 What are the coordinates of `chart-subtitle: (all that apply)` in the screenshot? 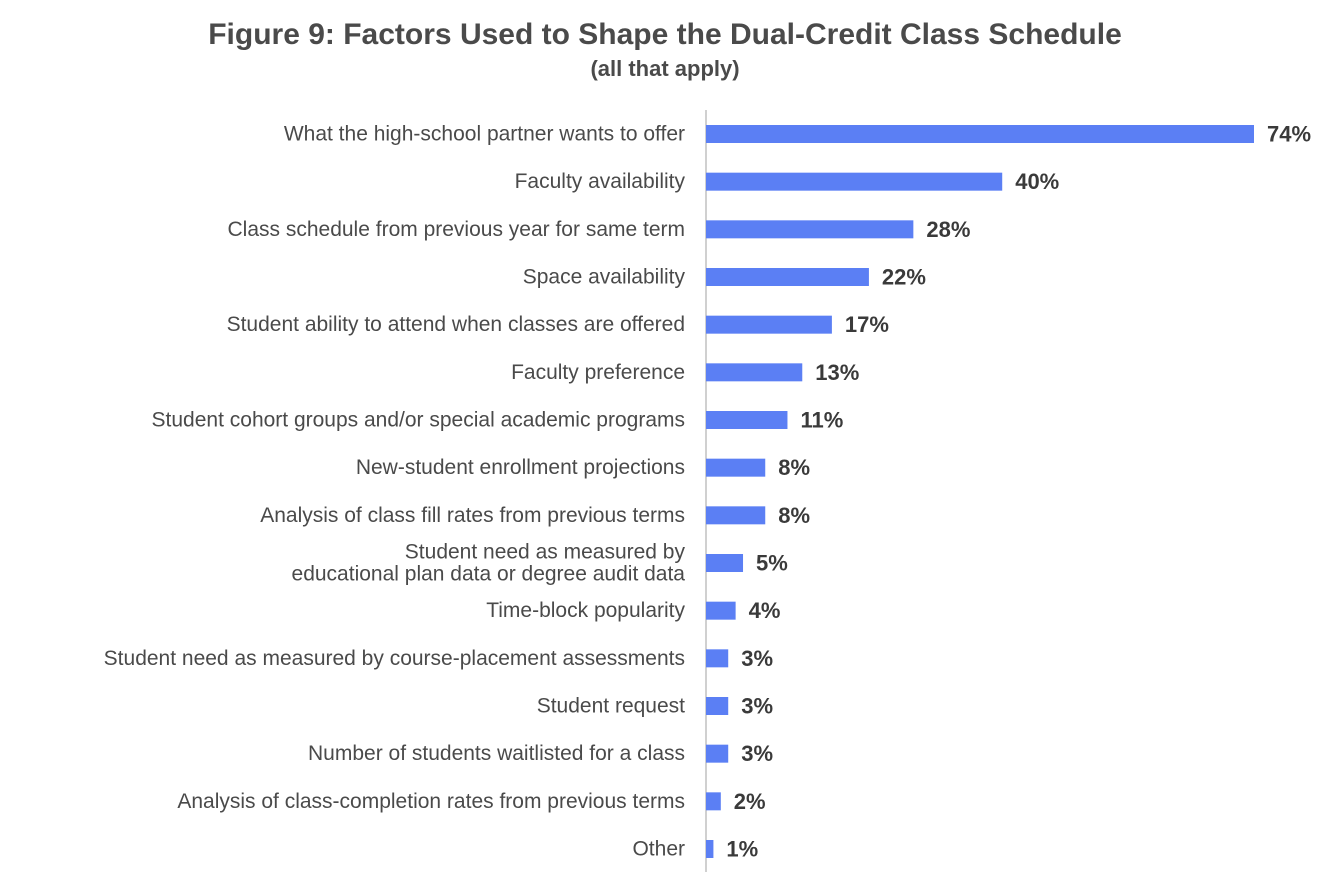 It's located at (665, 68).